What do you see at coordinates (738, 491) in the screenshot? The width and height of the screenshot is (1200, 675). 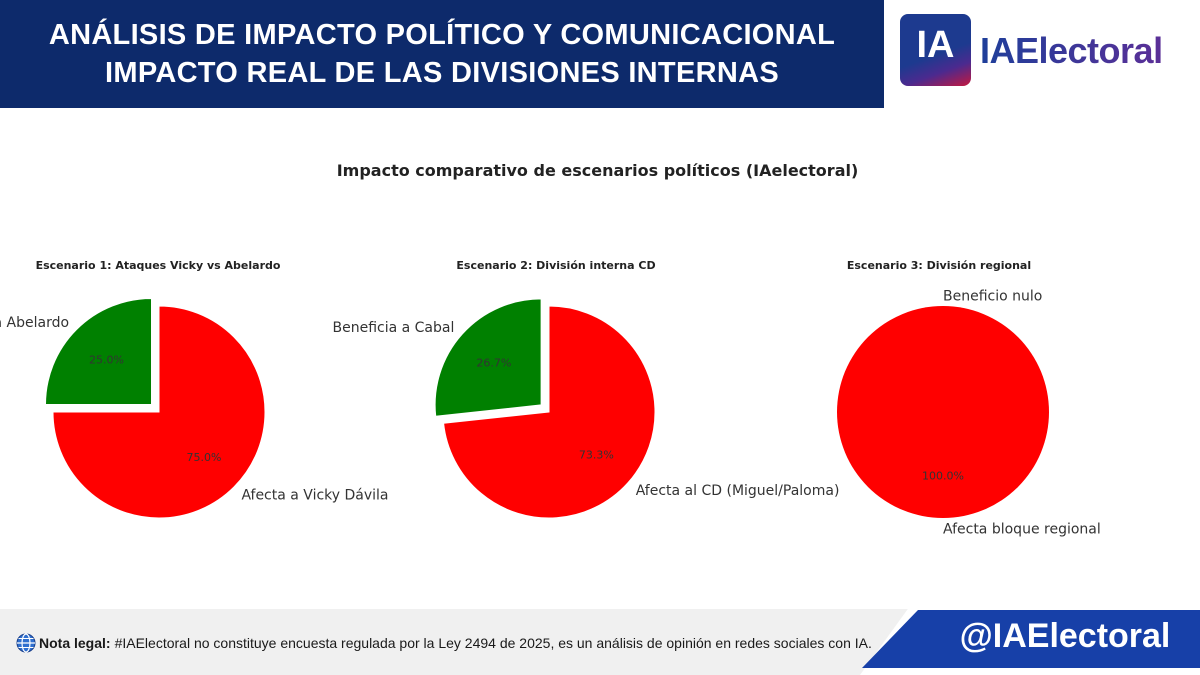 I see `pie-2-category-label-2: Afecta al CD (Miguel/Paloma)` at bounding box center [738, 491].